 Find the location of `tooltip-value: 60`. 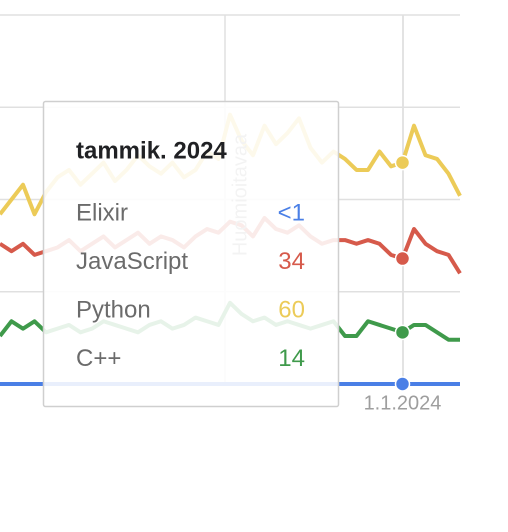

tooltip-value: 60 is located at coordinates (291, 309).